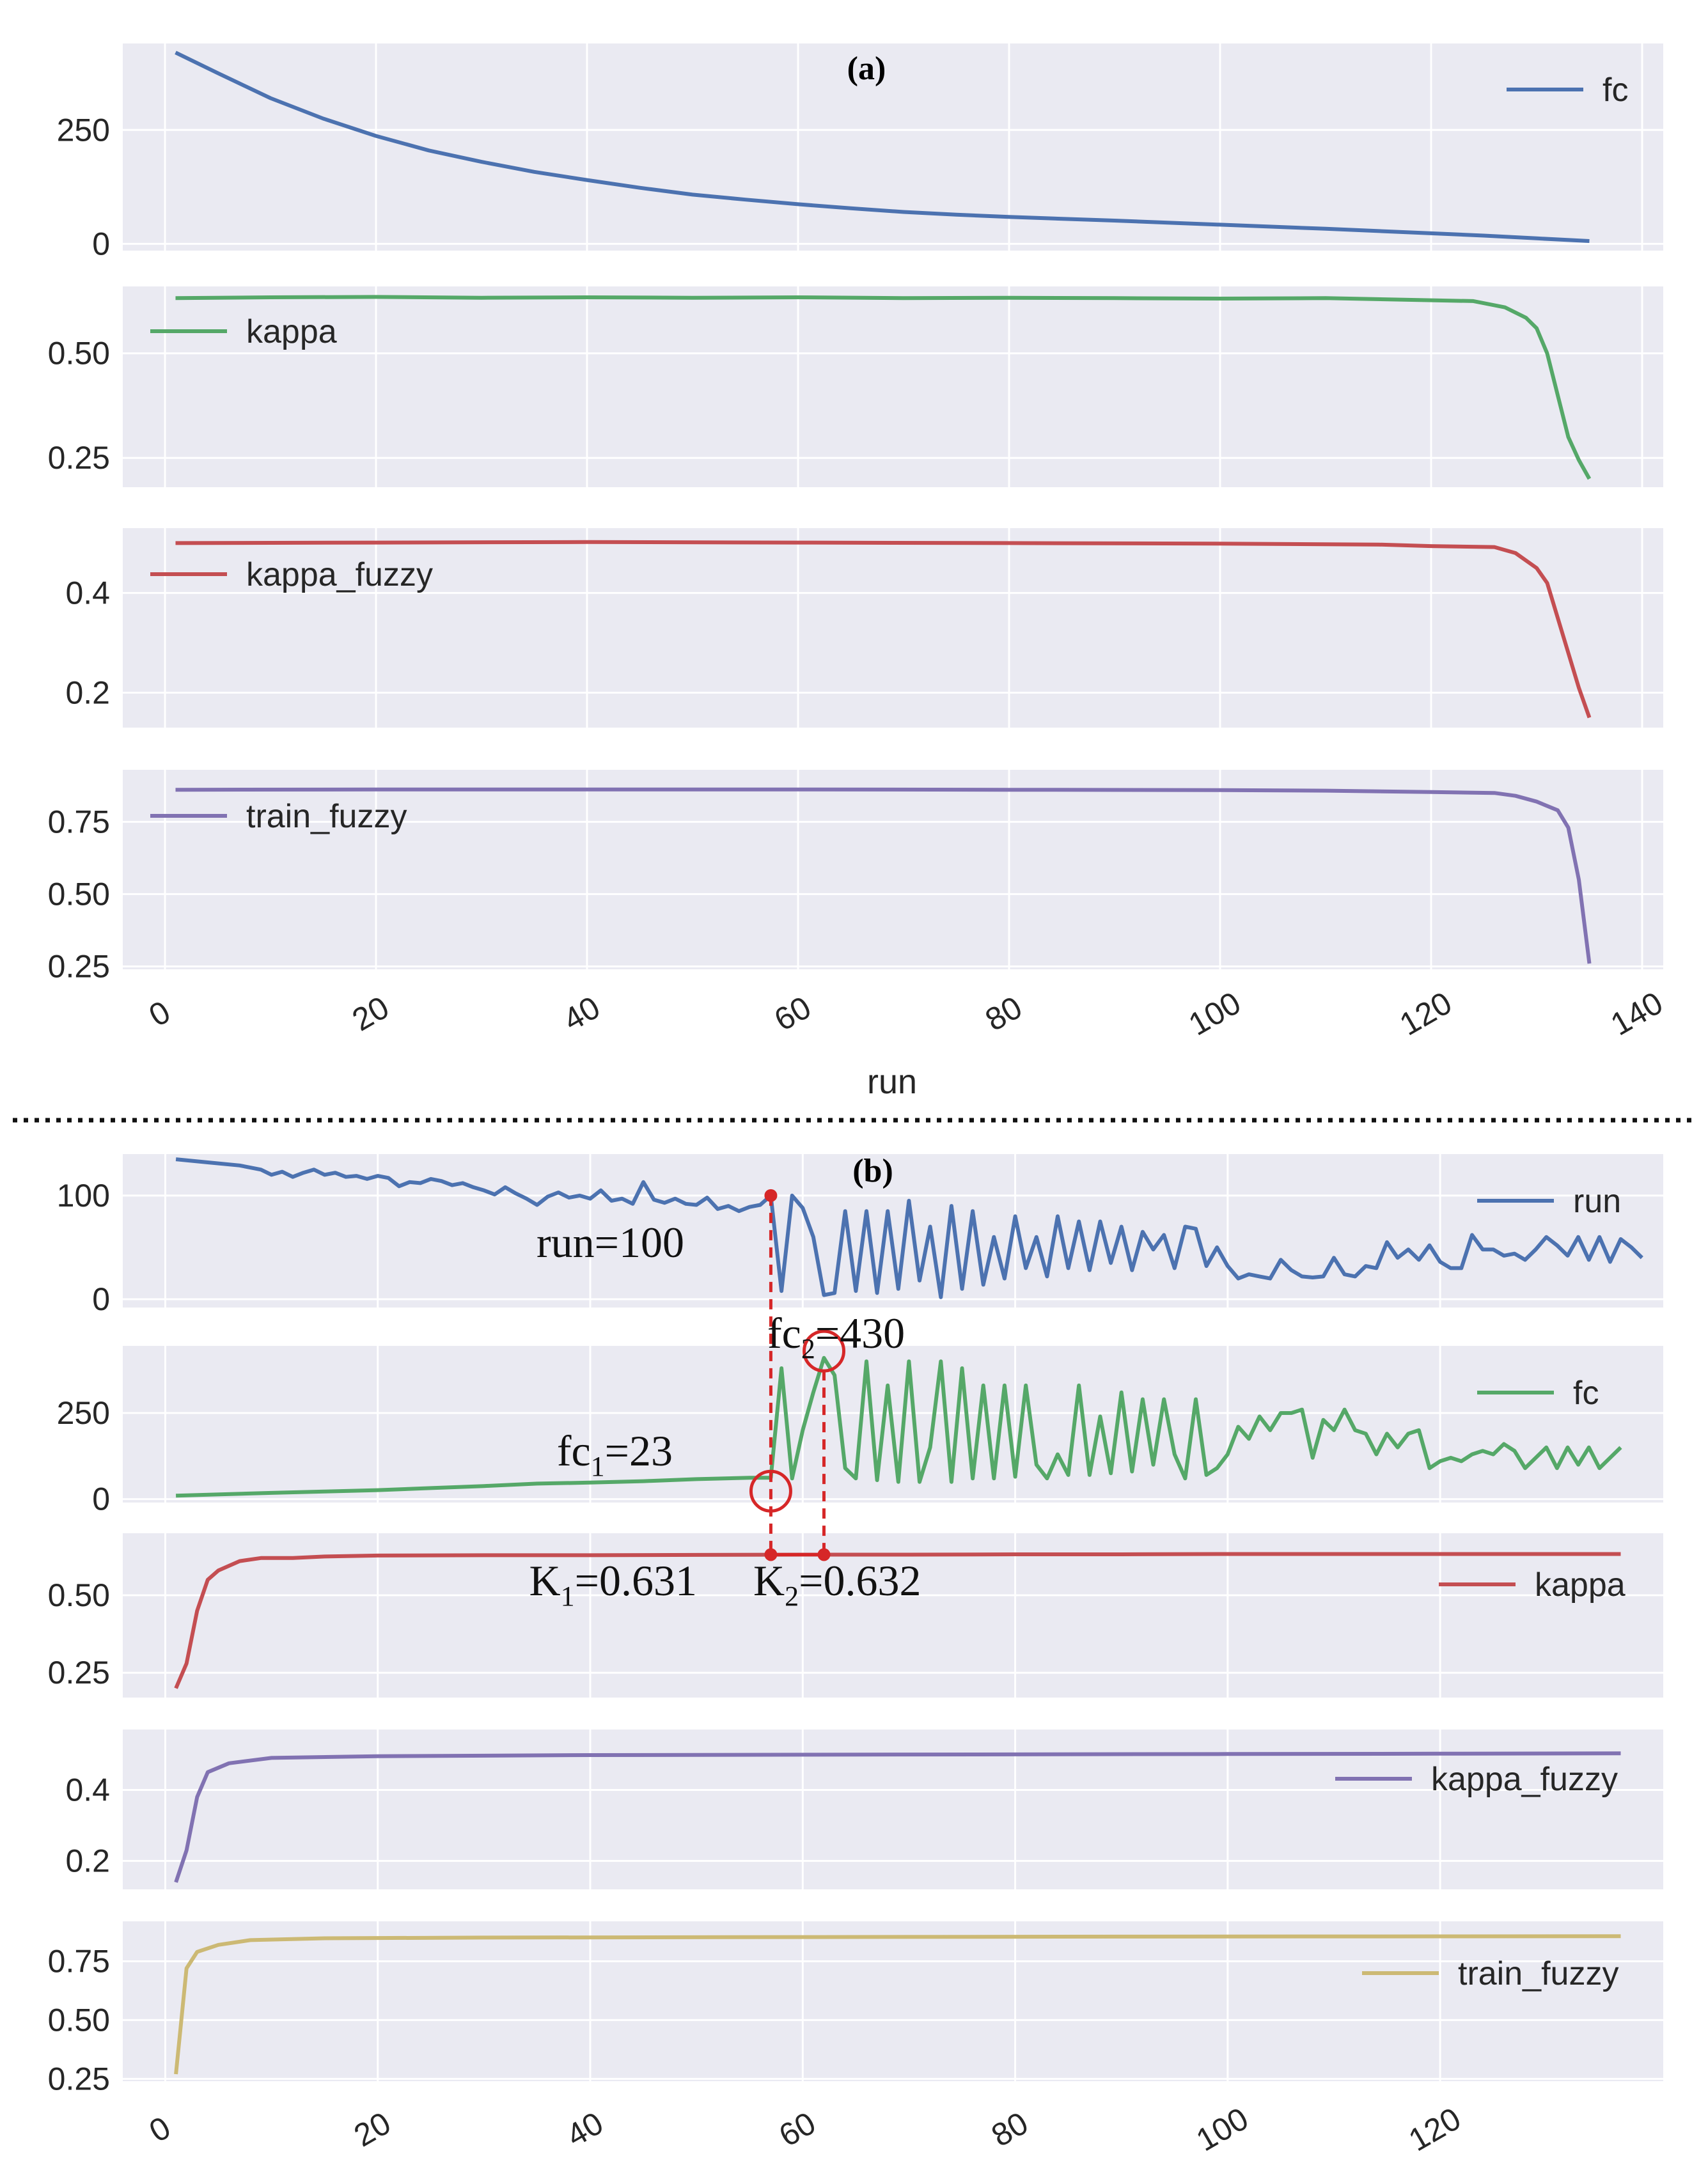 The image size is (1708, 2179). I want to click on x-ticks-a: 0 20 40 60 80 100 120 140, so click(905, 1013).